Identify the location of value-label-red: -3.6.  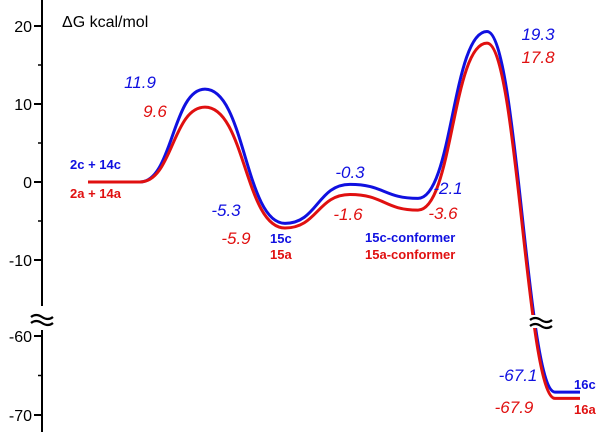
(443, 213).